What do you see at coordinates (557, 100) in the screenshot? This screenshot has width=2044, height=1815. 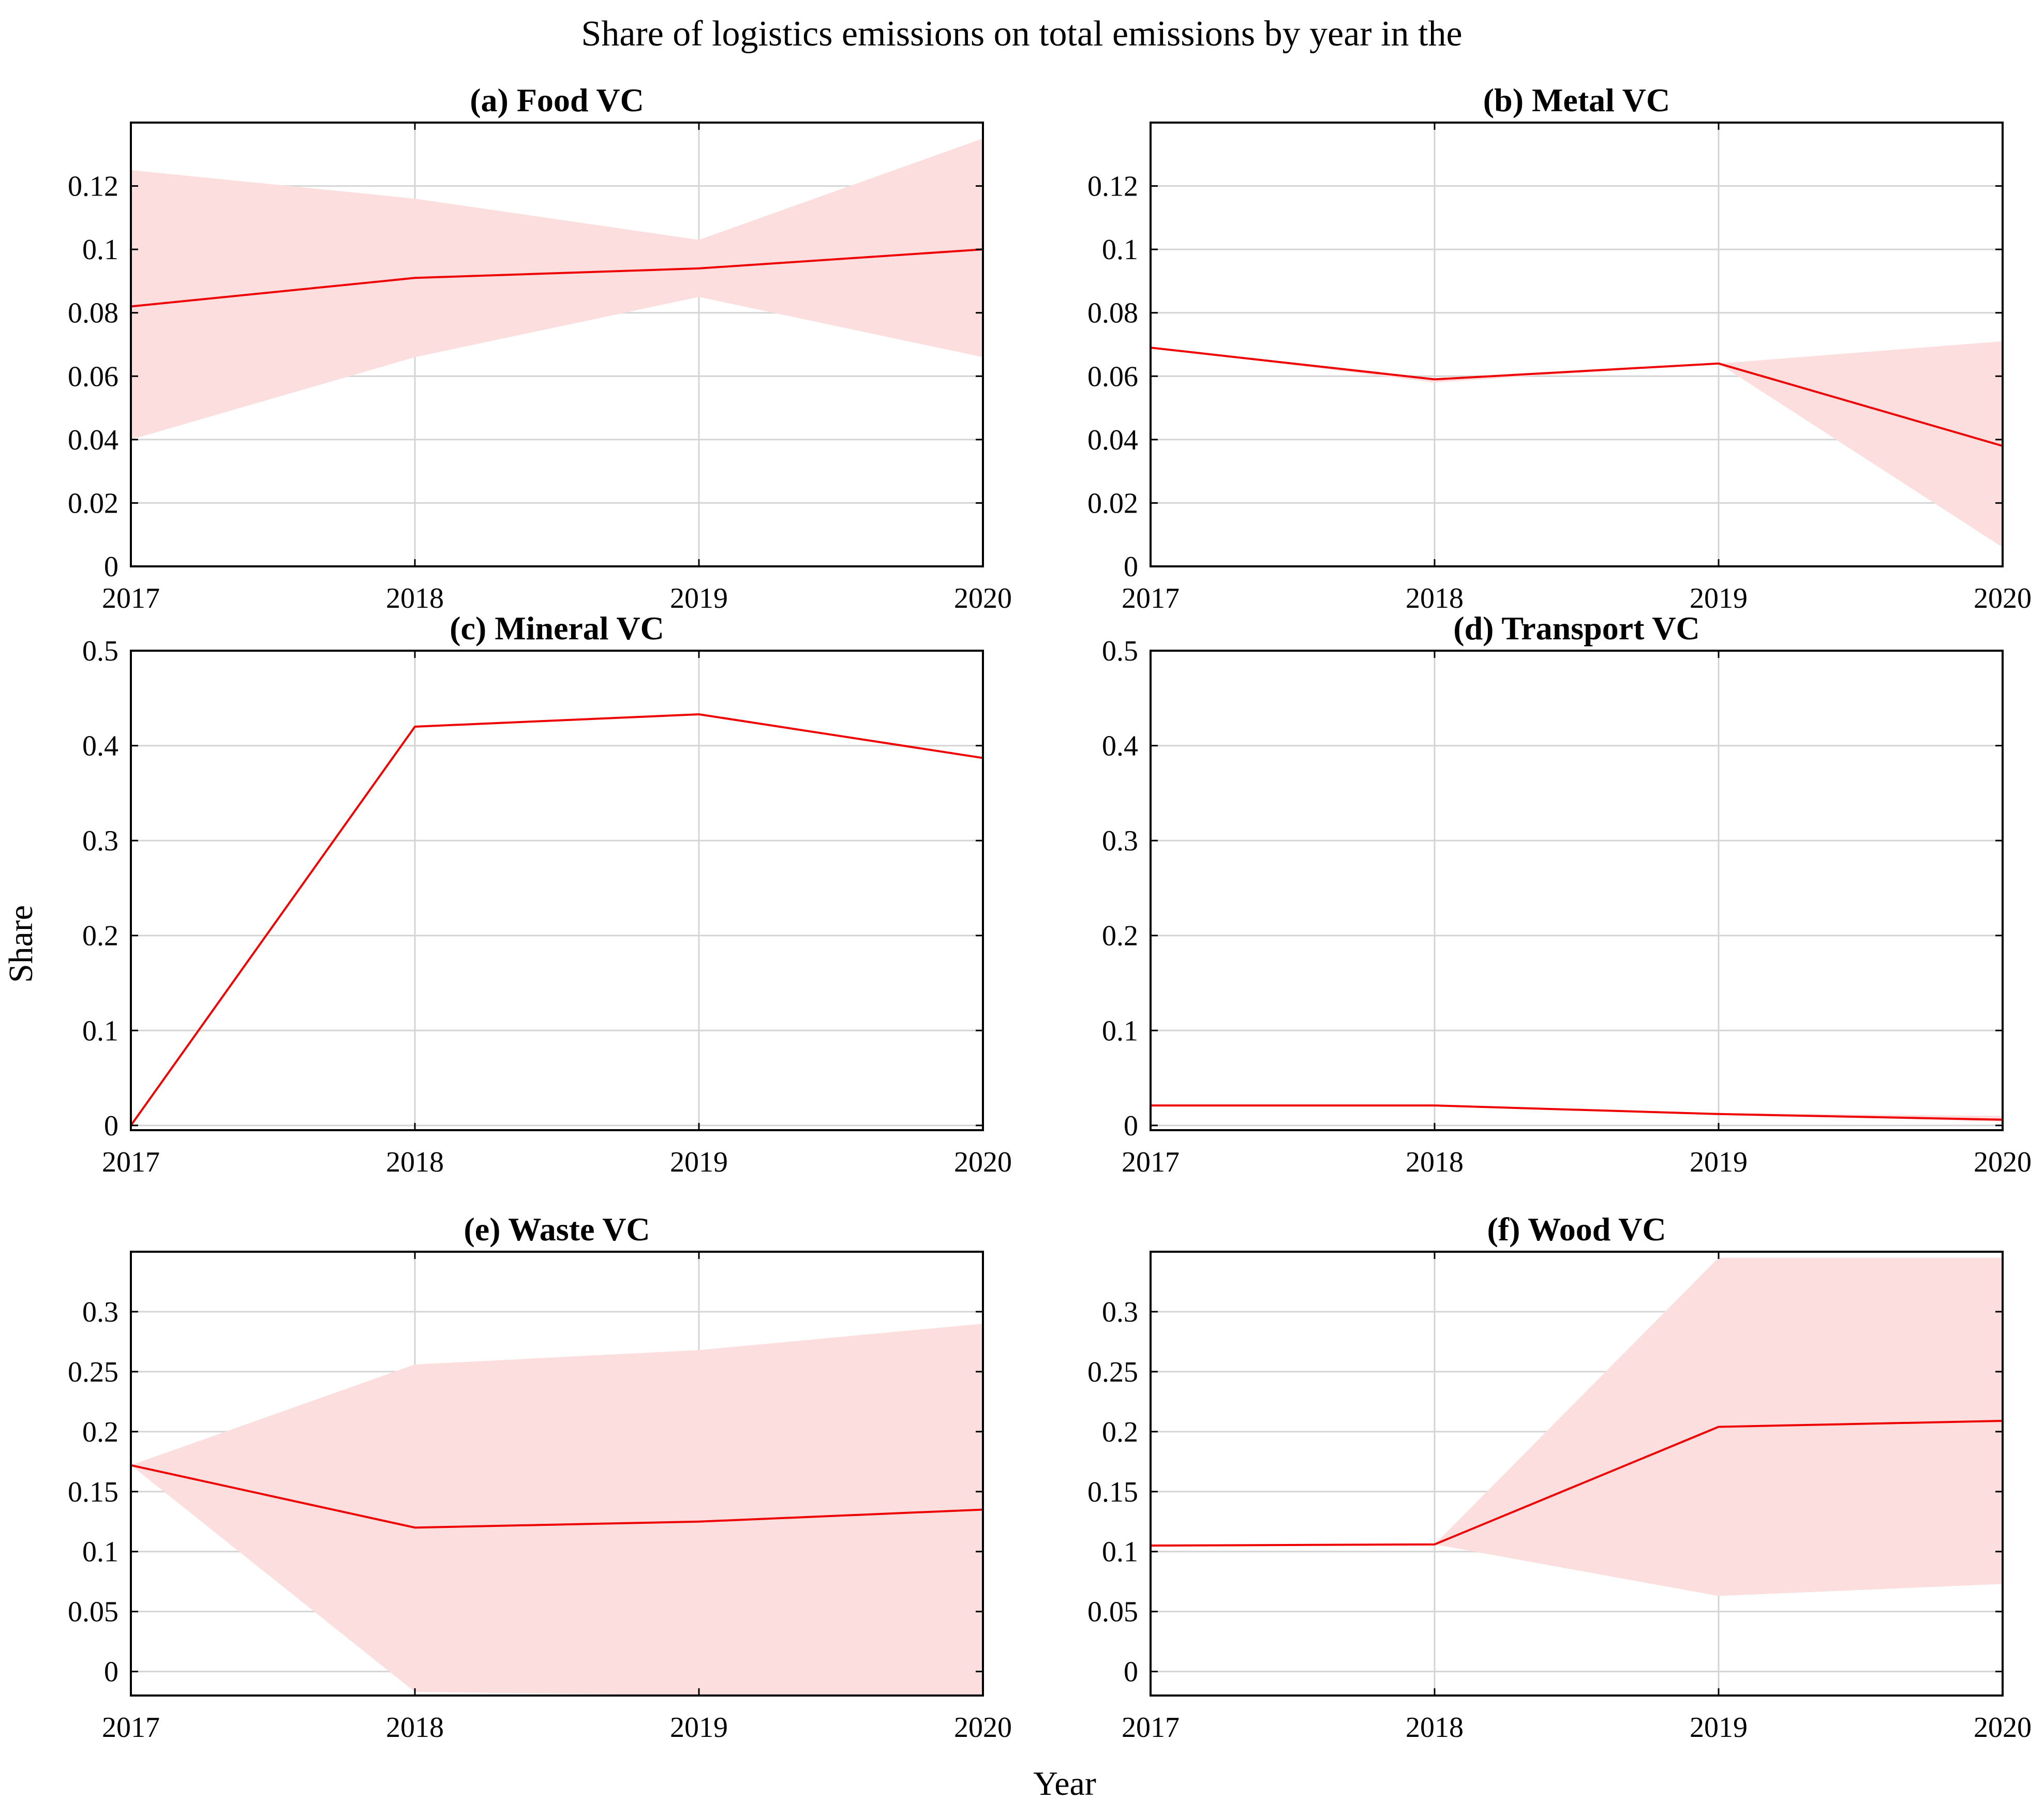 I see `panel-title: (a) Food VC` at bounding box center [557, 100].